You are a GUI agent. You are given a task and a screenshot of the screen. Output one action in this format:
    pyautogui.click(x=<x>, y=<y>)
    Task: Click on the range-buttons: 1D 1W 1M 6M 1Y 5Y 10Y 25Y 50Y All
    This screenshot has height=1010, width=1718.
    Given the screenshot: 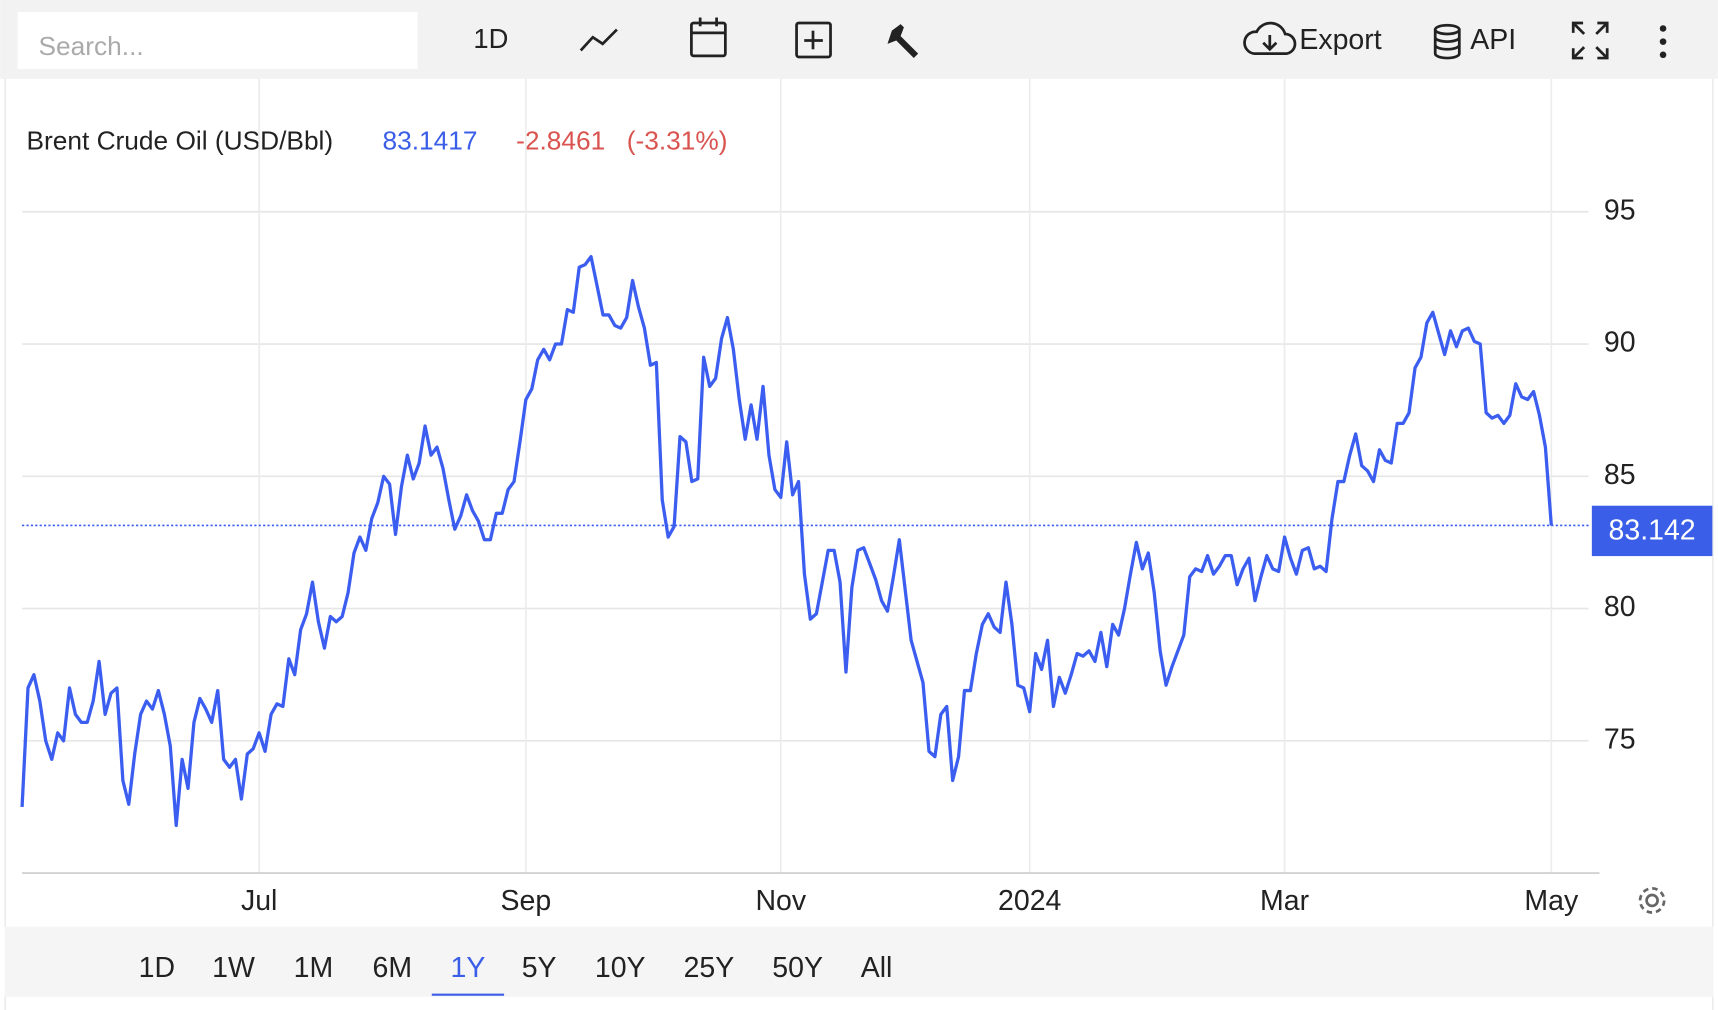 What is the action you would take?
    pyautogui.click(x=516, y=974)
    